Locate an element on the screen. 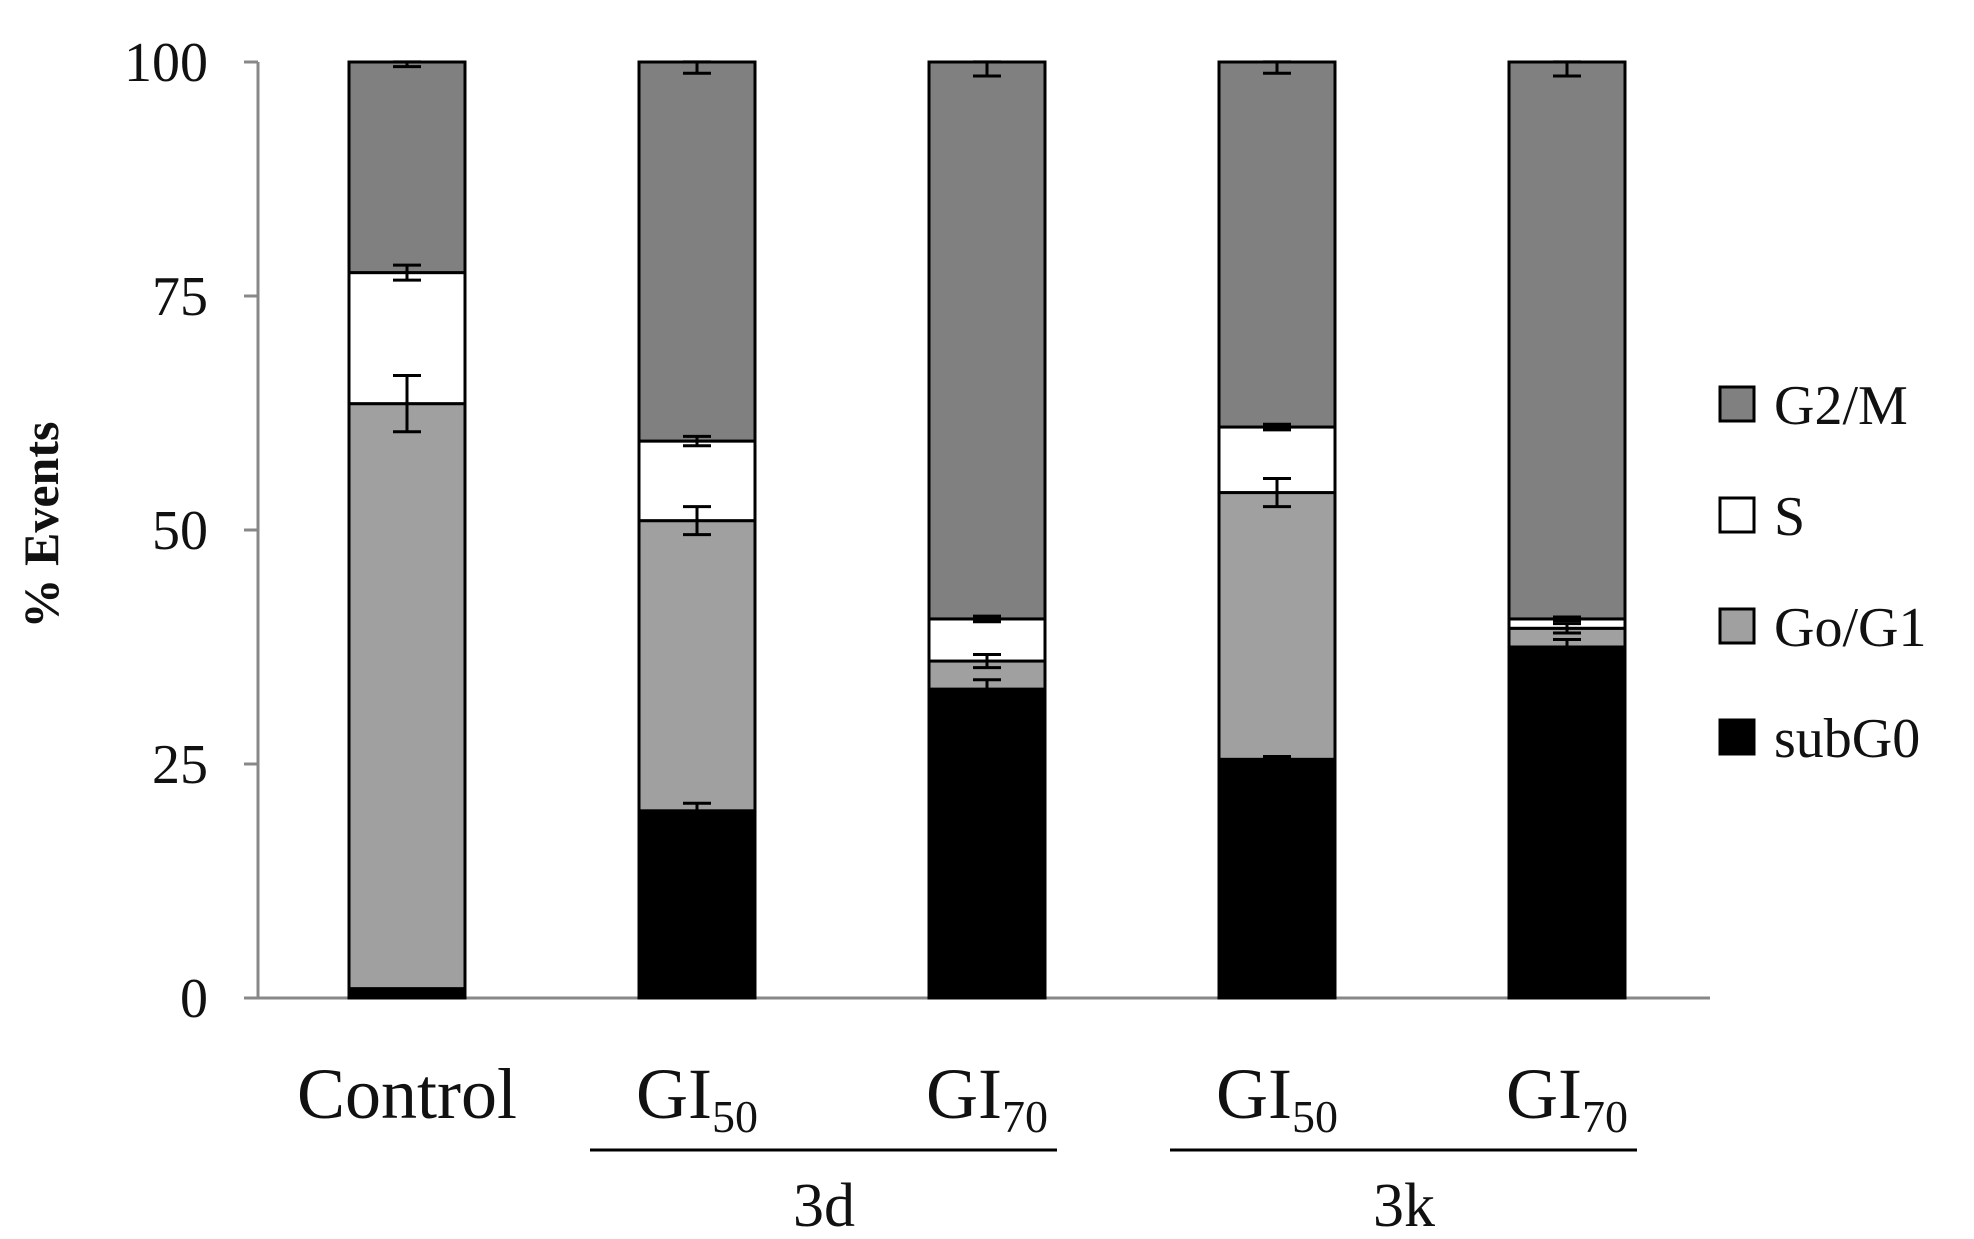 This screenshot has width=1974, height=1239. y-tick-label: 100 is located at coordinates (166, 63).